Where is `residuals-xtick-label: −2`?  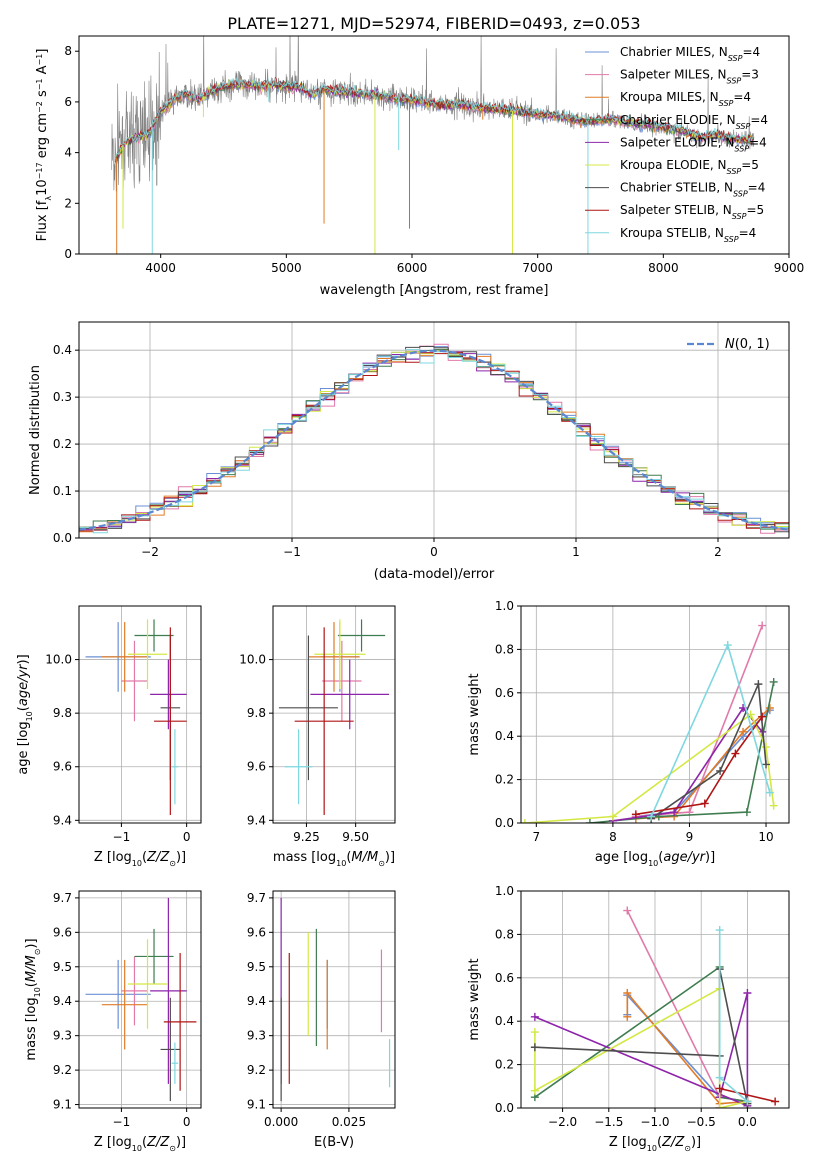
residuals-xtick-label: −2 is located at coordinates (150, 552).